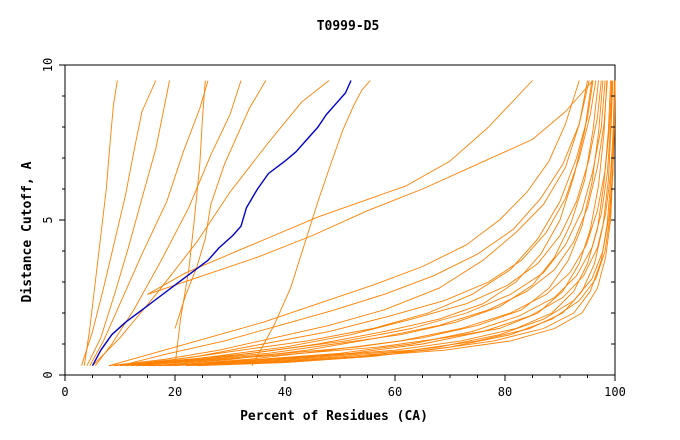 The height and width of the screenshot is (440, 680). I want to click on y-tick-label: 10, so click(48, 65).